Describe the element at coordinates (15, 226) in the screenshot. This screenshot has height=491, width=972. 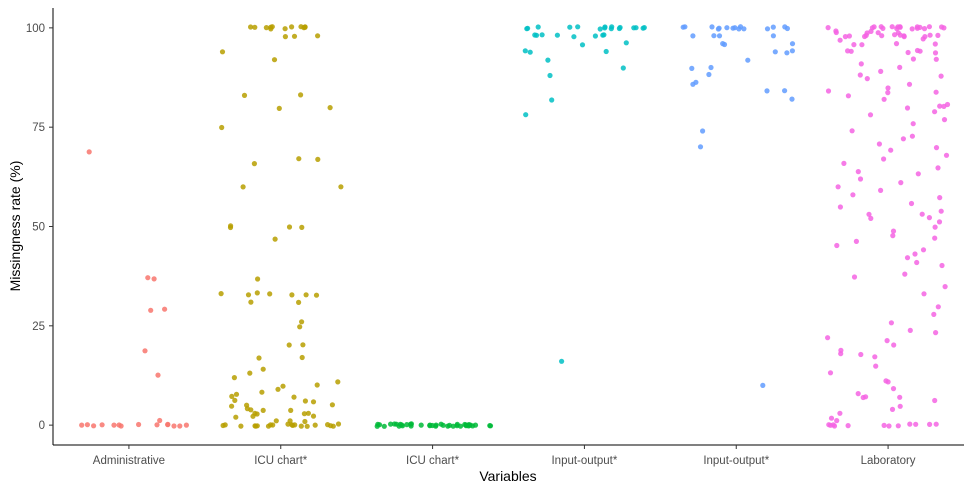
I see `y-axis-title: Missingness rate (%)` at that location.